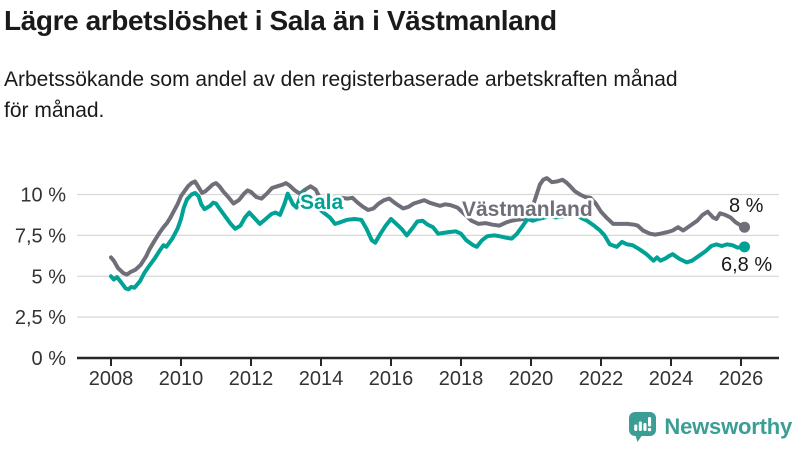  Describe the element at coordinates (251, 379) in the screenshot. I see `x-axis-tick-label: 2012` at that location.